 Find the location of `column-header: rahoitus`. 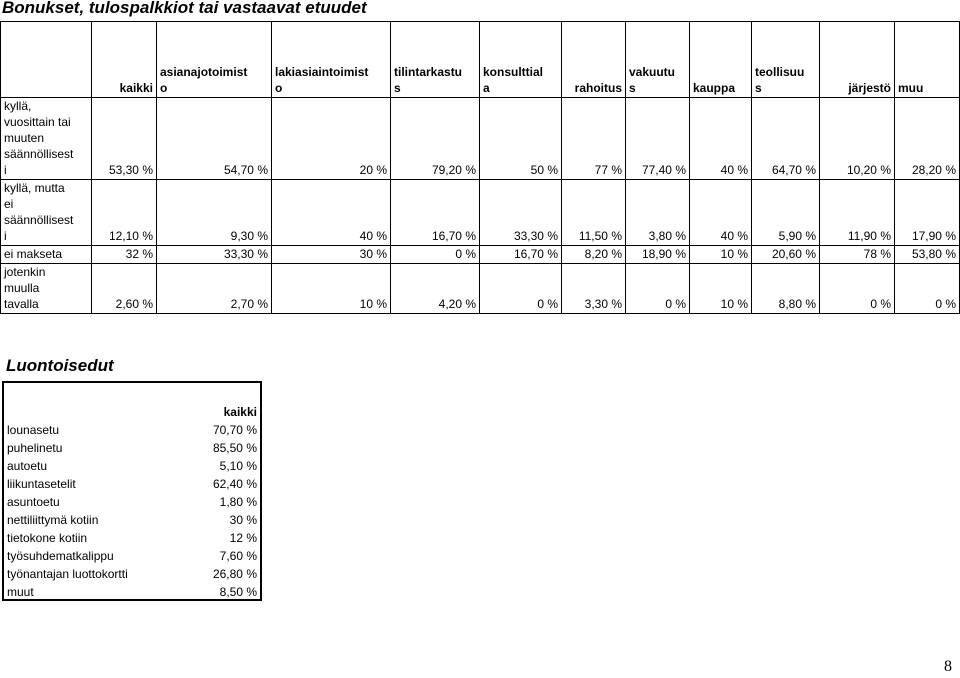

column-header: rahoitus is located at coordinates (593, 59).